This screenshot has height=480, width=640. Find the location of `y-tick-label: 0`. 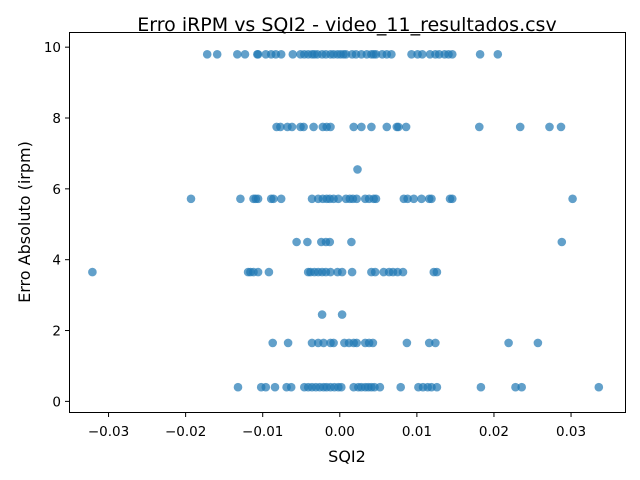

y-tick-label: 0 is located at coordinates (56, 402).